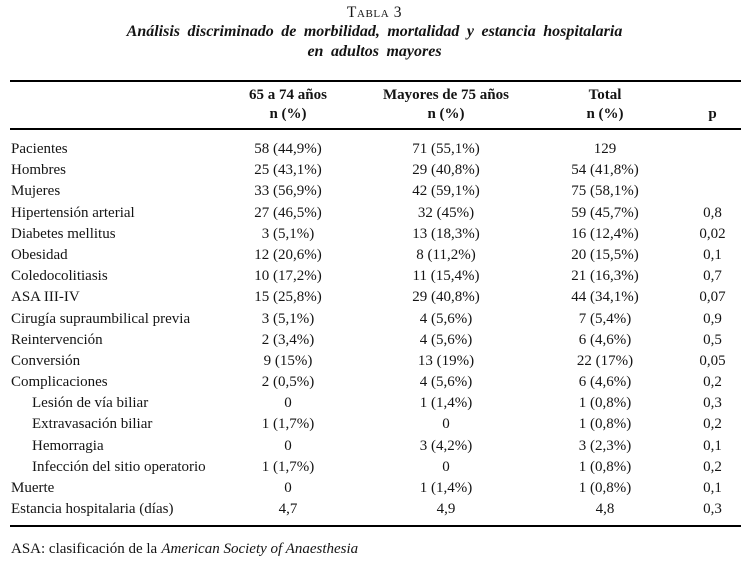  What do you see at coordinates (90, 403) in the screenshot?
I see `row-label: Lesión de vía biliar` at bounding box center [90, 403].